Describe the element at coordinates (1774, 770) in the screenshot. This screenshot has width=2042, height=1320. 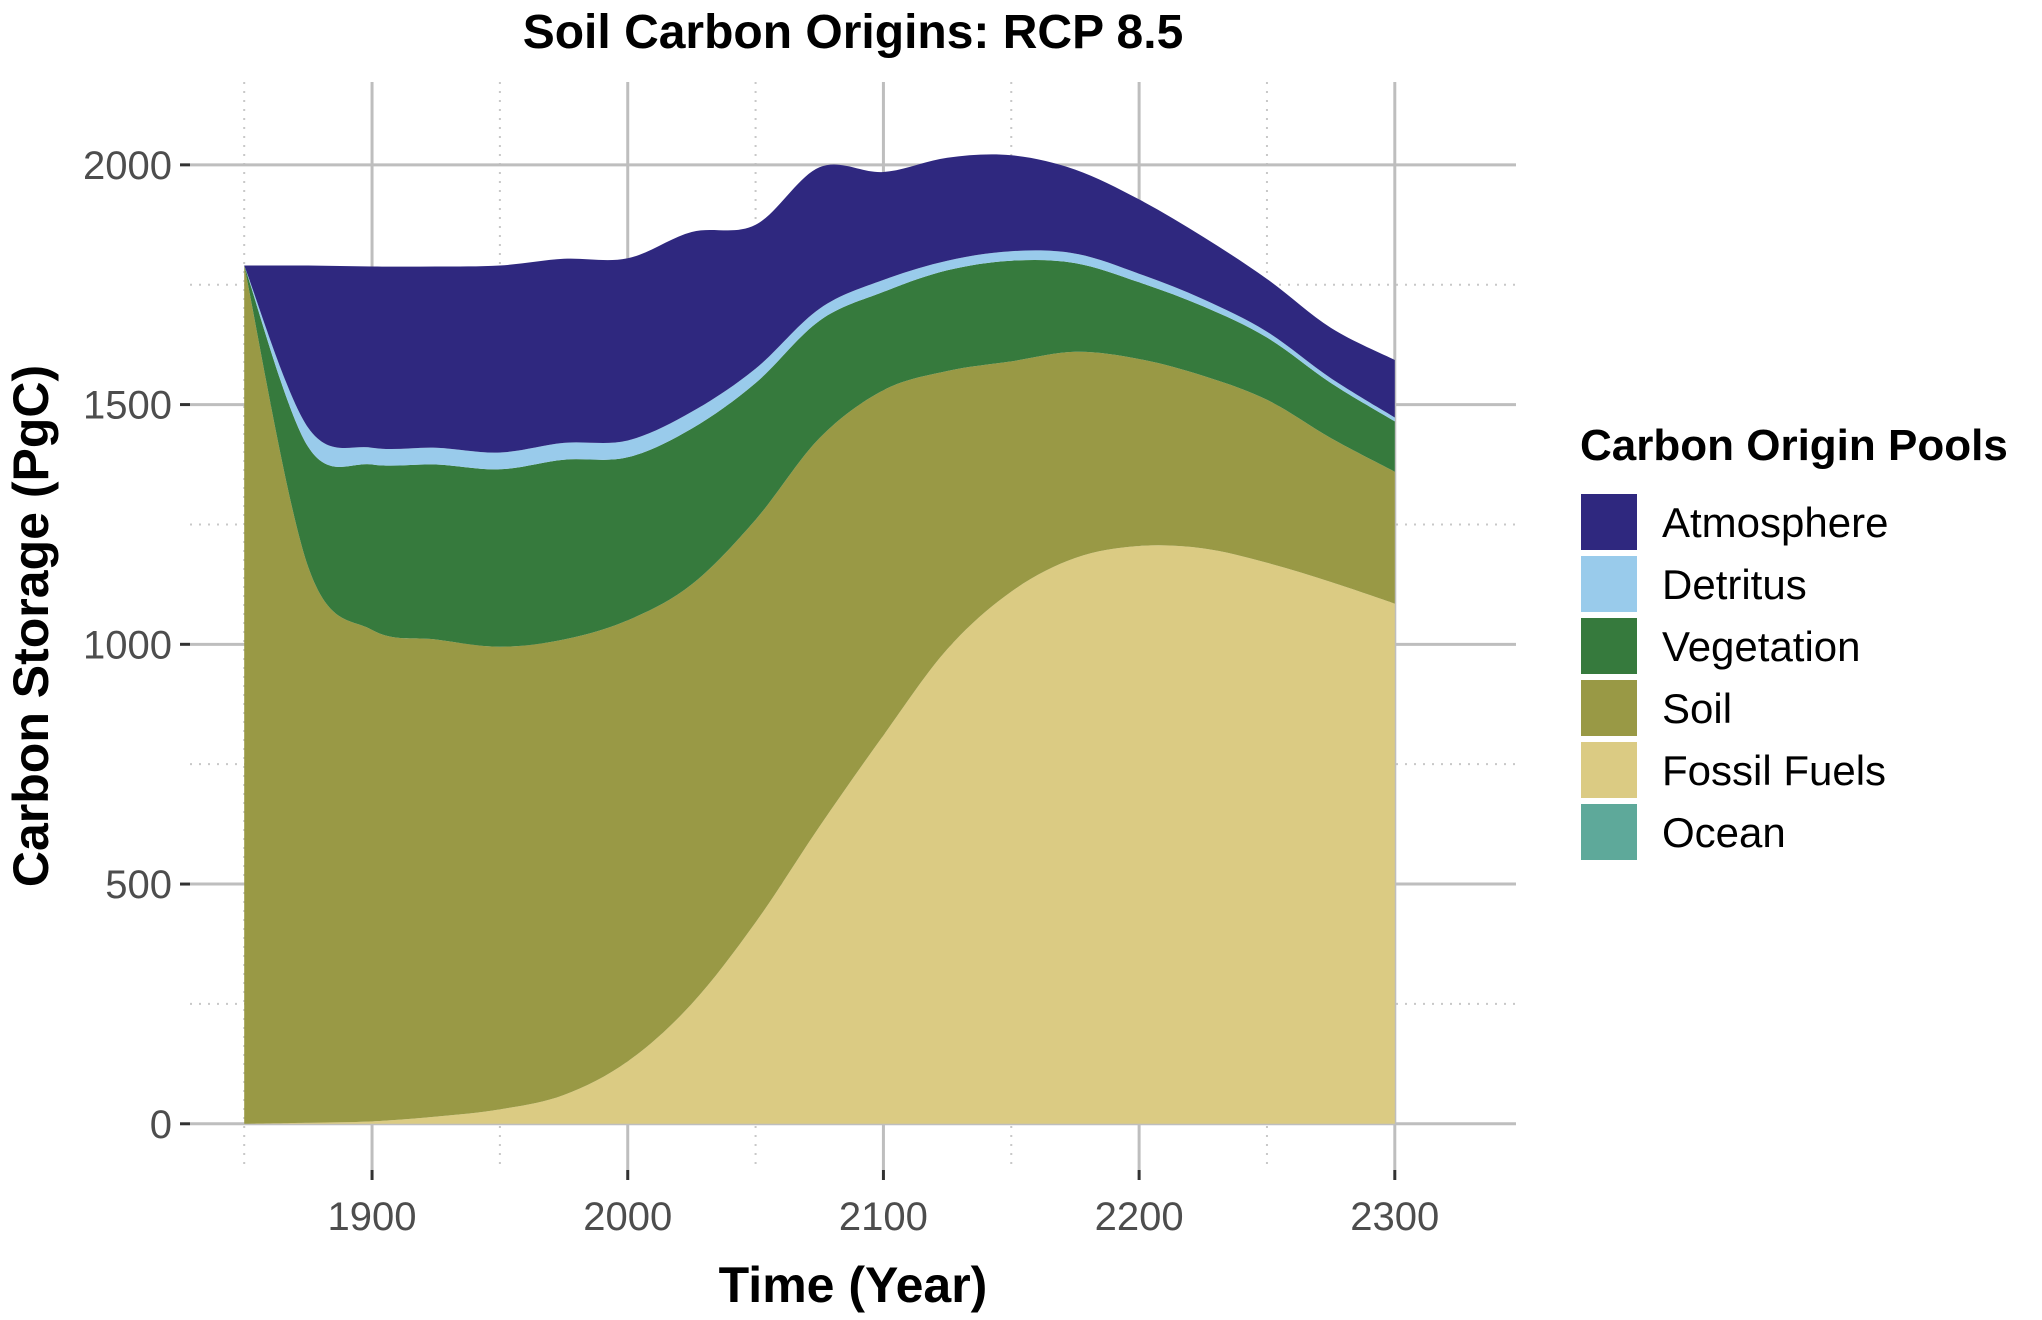
I see `legend-label-fossil-fuels: Fossil Fuels` at that location.